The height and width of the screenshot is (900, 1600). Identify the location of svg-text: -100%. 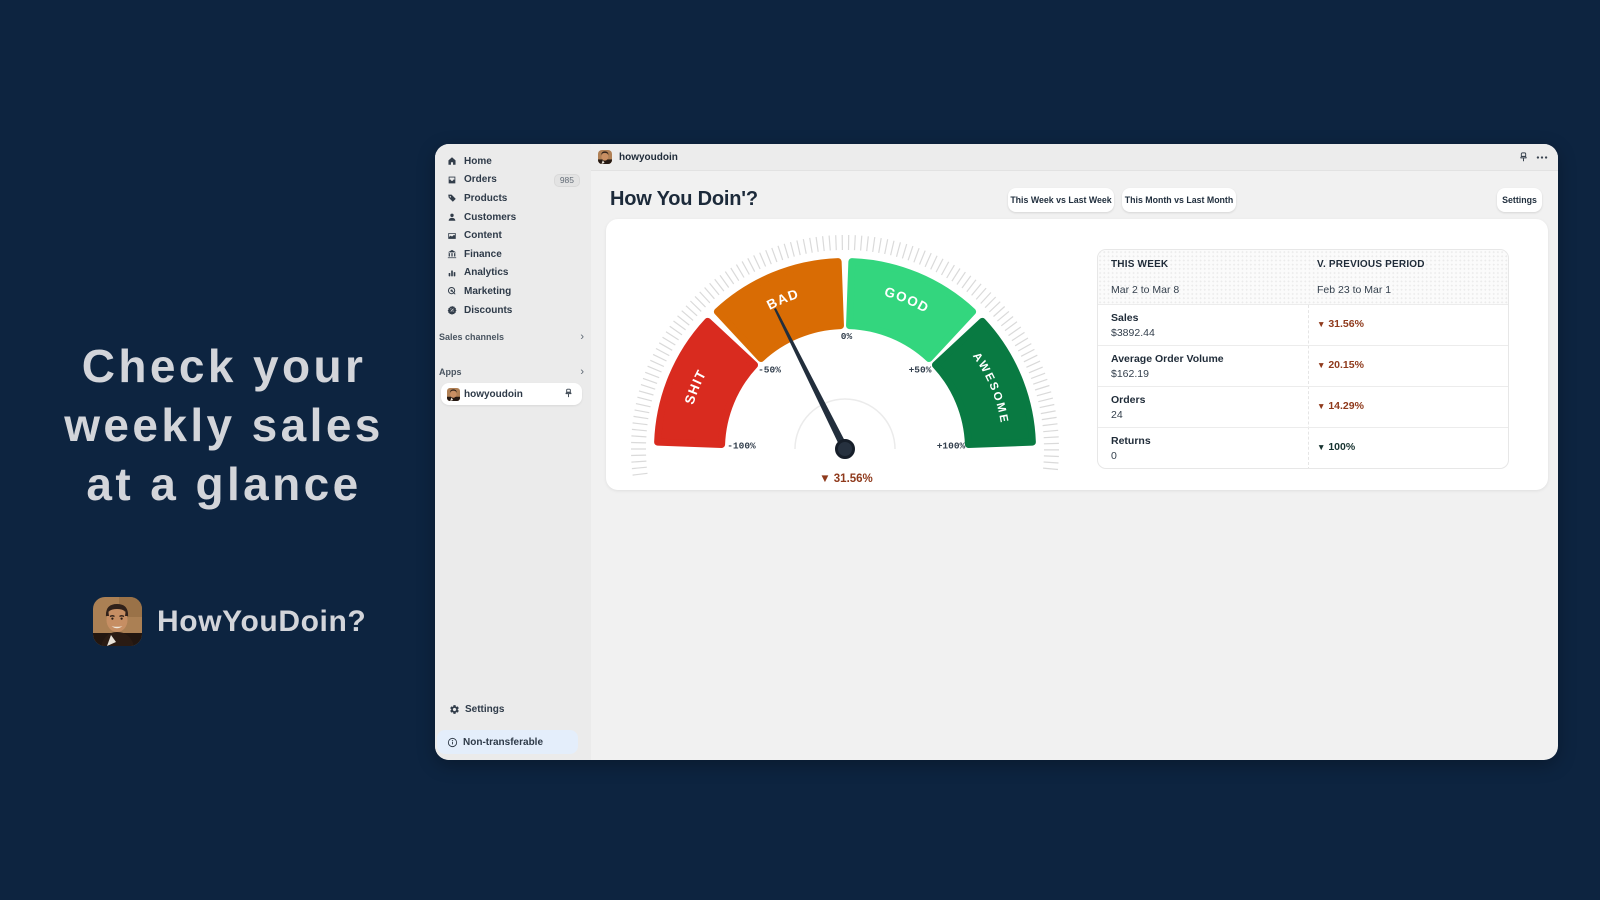
(741, 446).